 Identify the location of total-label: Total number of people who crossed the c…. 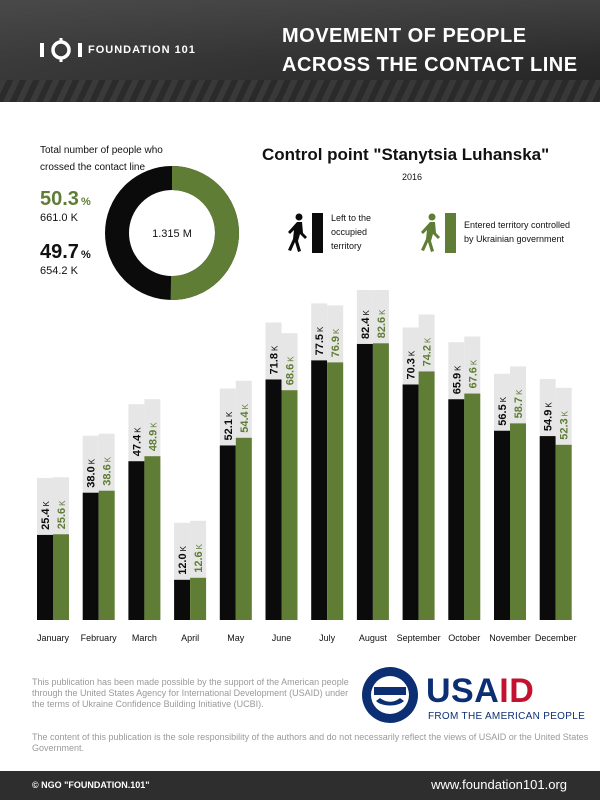
(101, 159).